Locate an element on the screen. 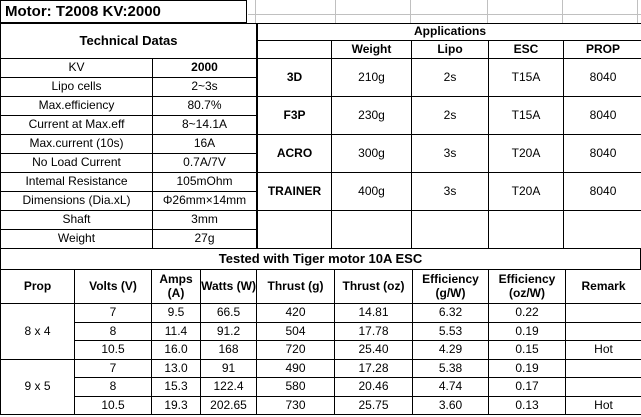  test-row: 8 11.4 91.2 504 17.78 5.53 0.19 is located at coordinates (321, 331).